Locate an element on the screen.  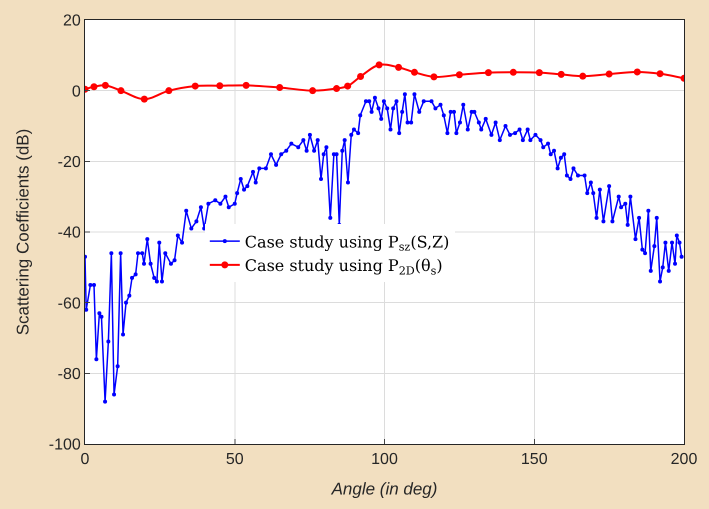
y-tick-label: 0 is located at coordinates (76, 91).